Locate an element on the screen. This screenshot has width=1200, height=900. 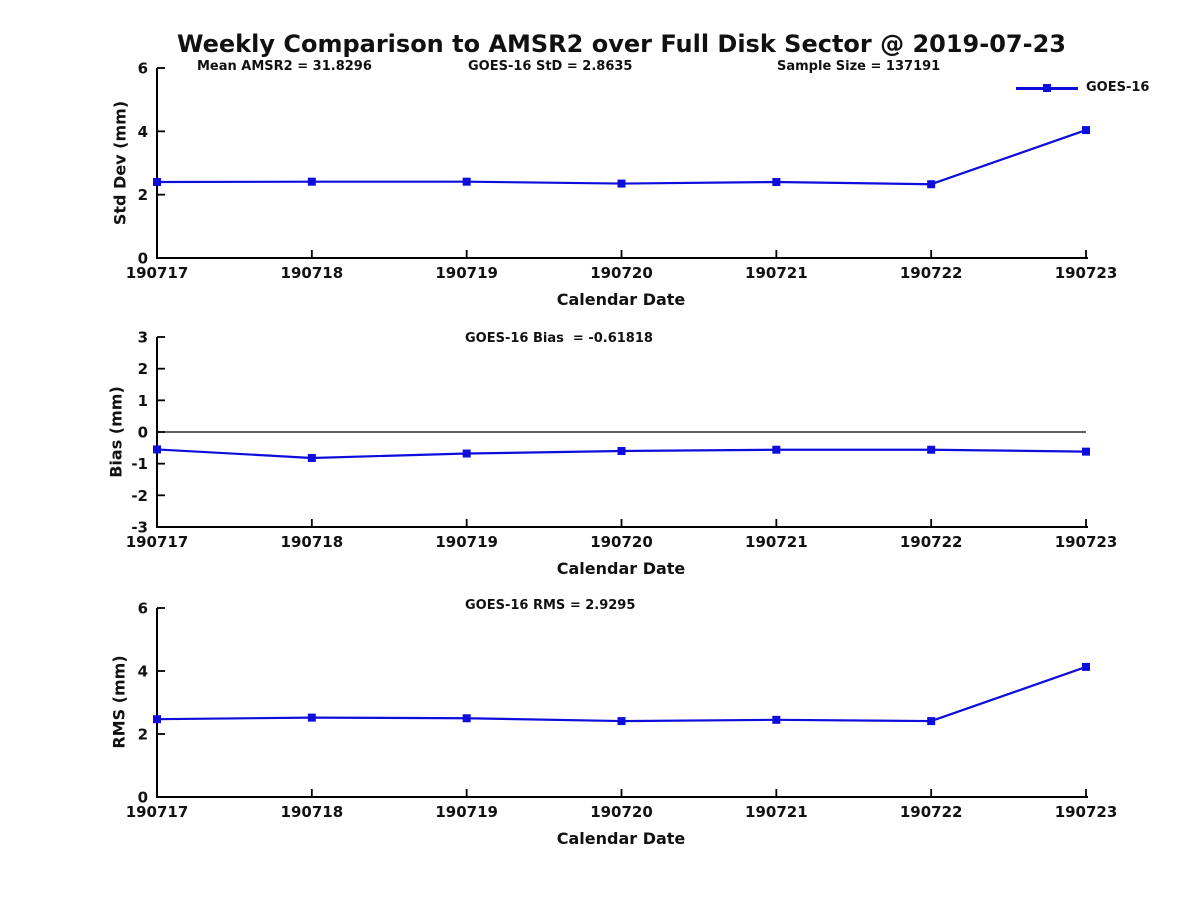
annotation-sample-size: Sample Size = 137191 is located at coordinates (859, 66).